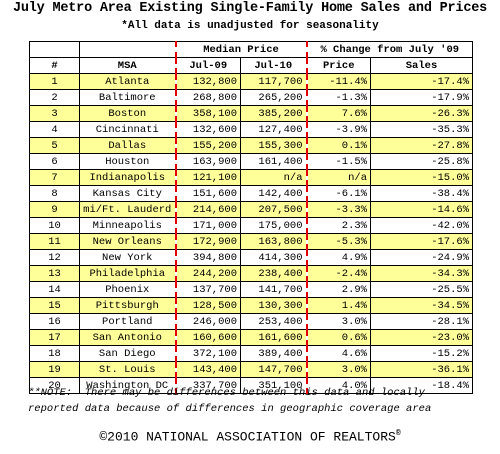  I want to click on rank-cell: 9, so click(54, 209).